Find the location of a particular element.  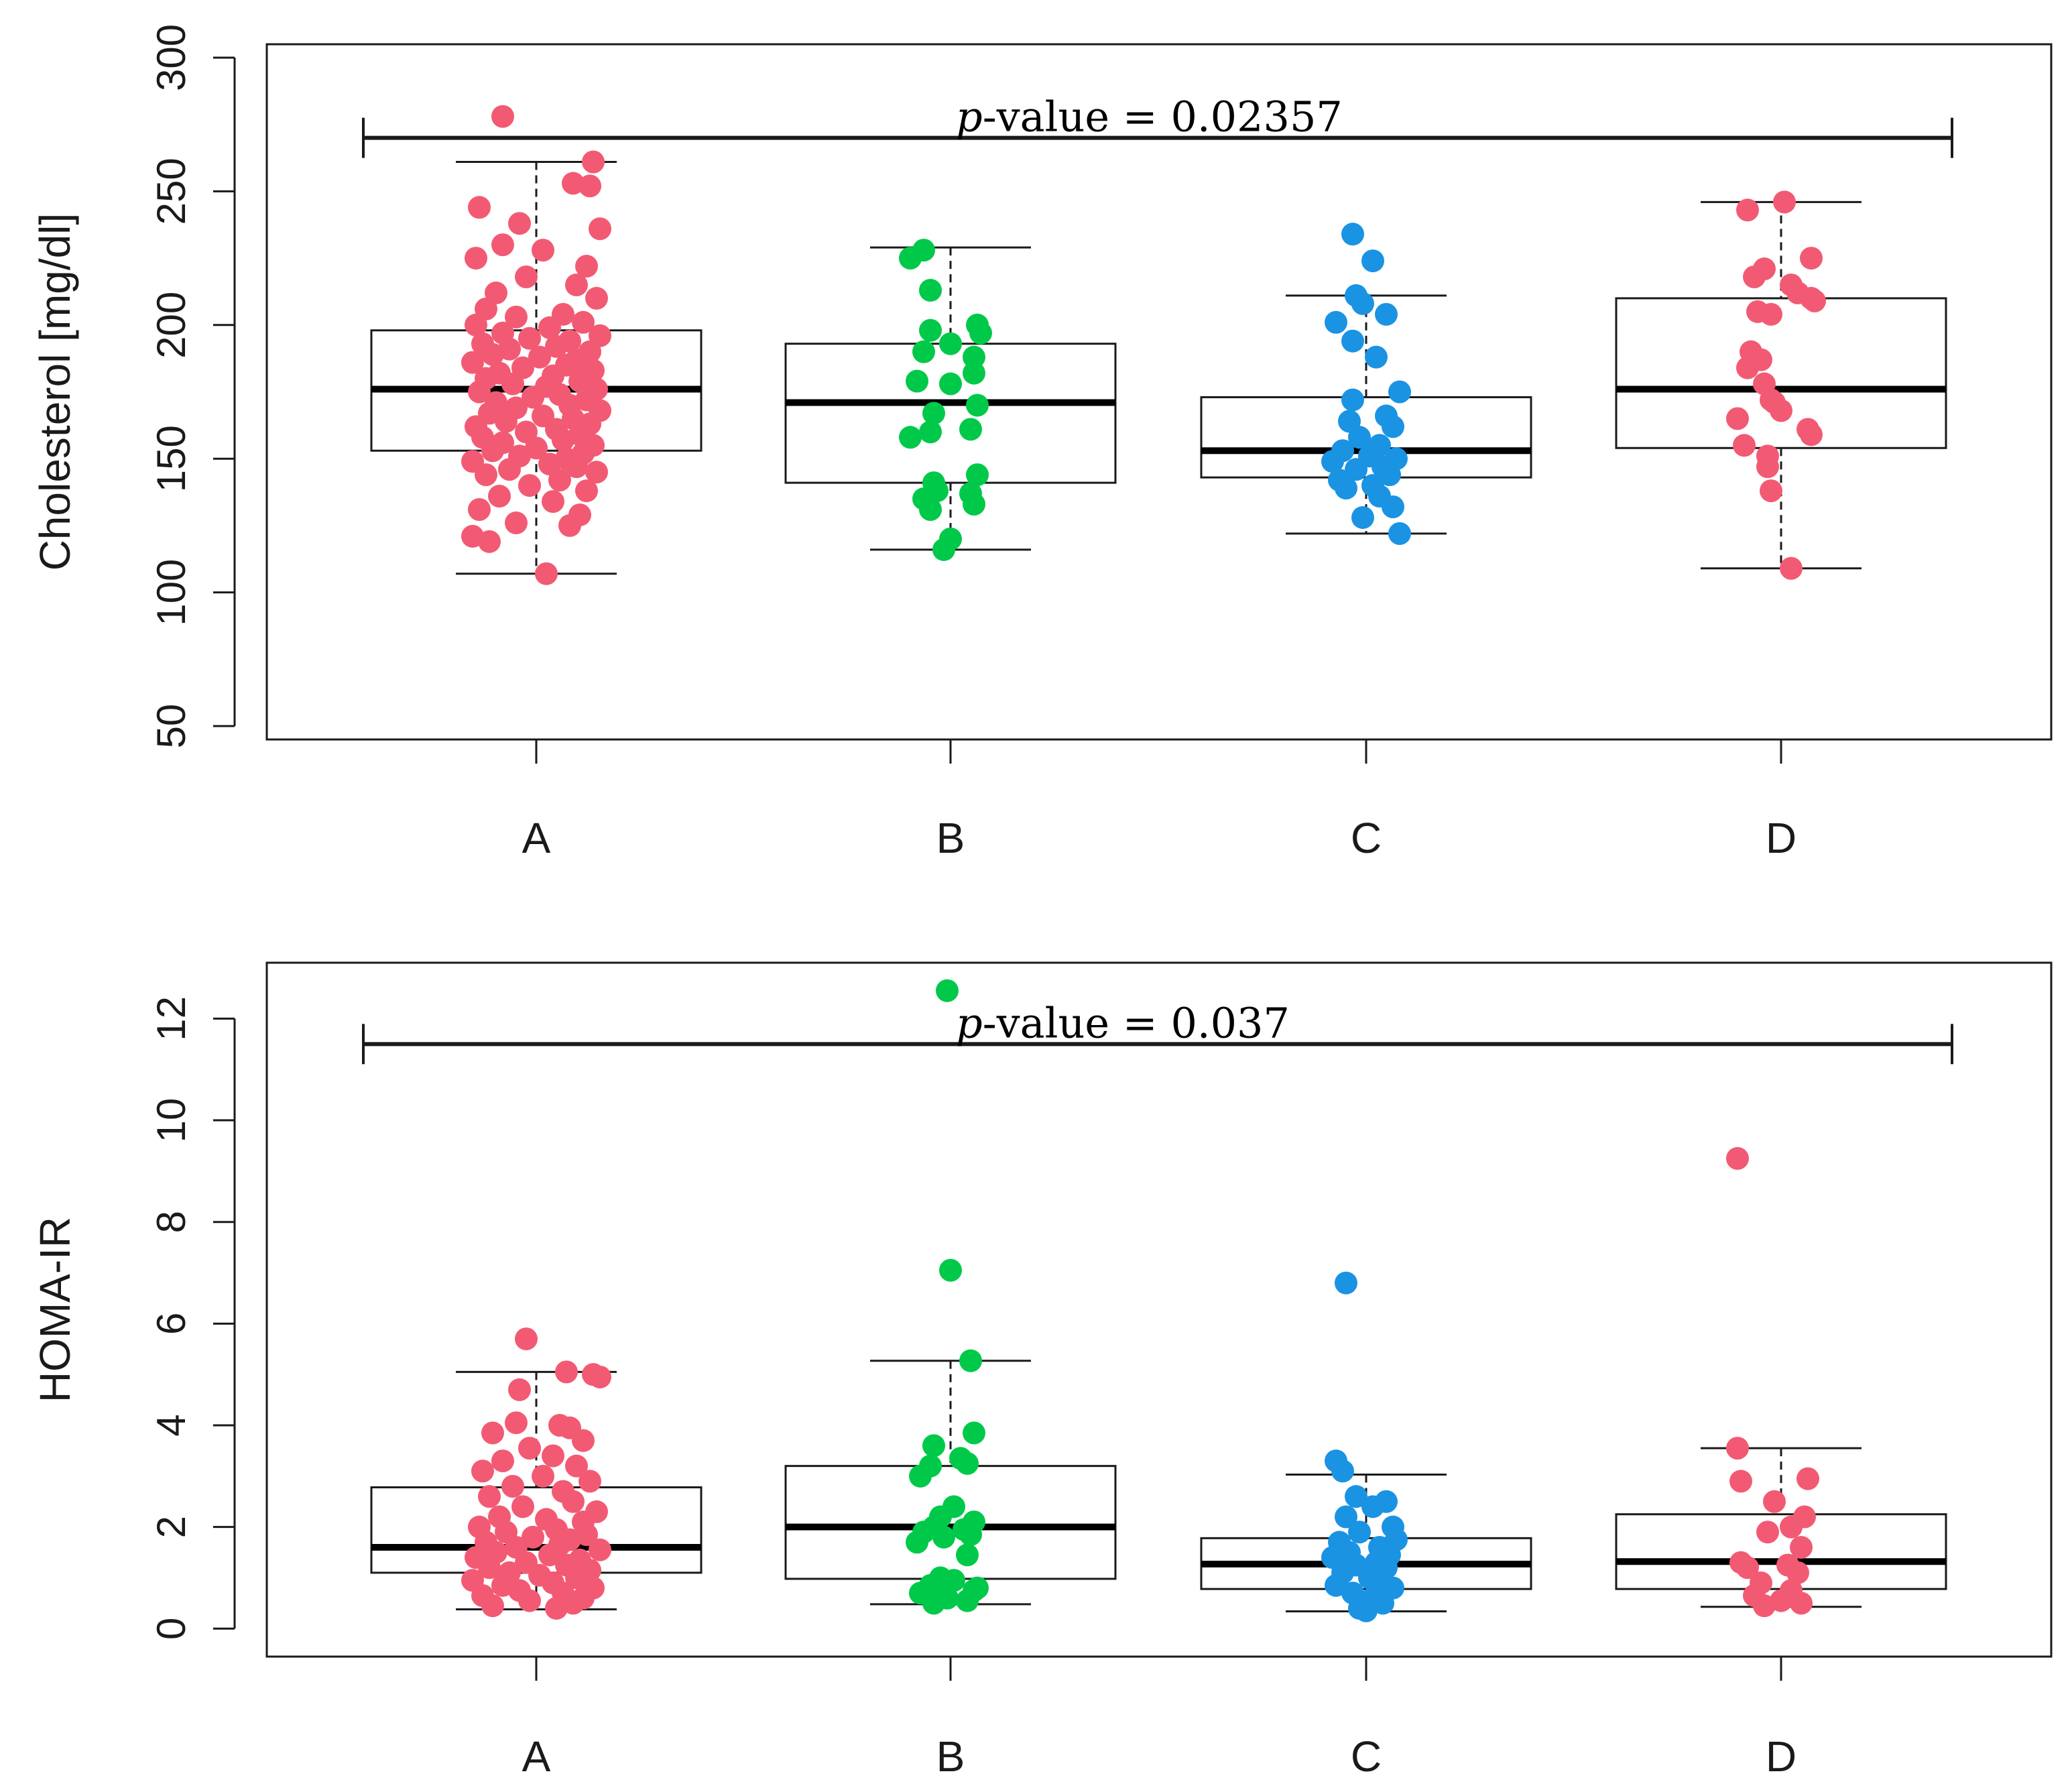

x-tick-label: A is located at coordinates (536, 1756).